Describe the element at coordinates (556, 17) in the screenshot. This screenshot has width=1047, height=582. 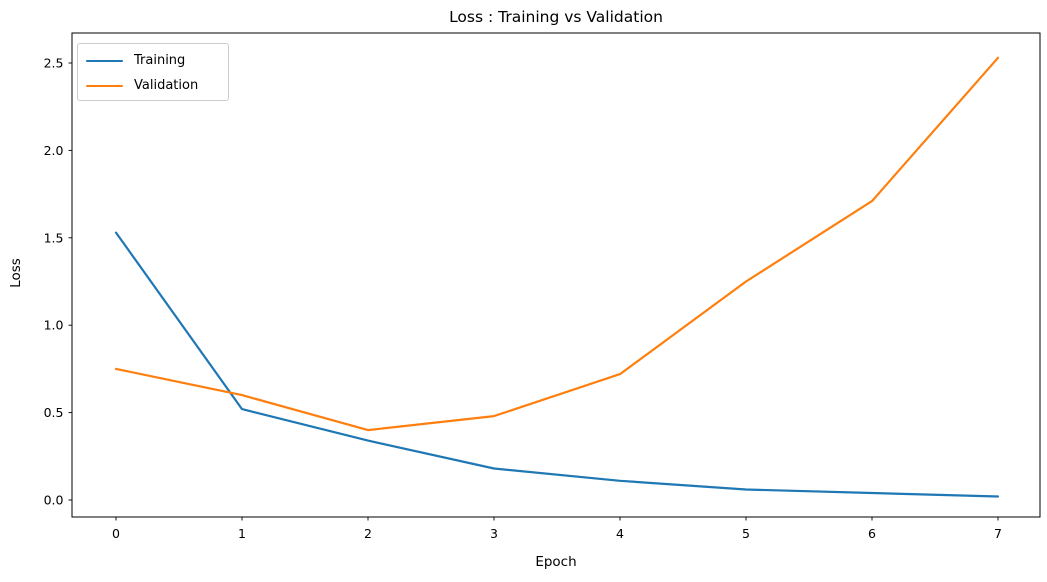
I see `chart-title: Loss : Training vs Validation` at that location.